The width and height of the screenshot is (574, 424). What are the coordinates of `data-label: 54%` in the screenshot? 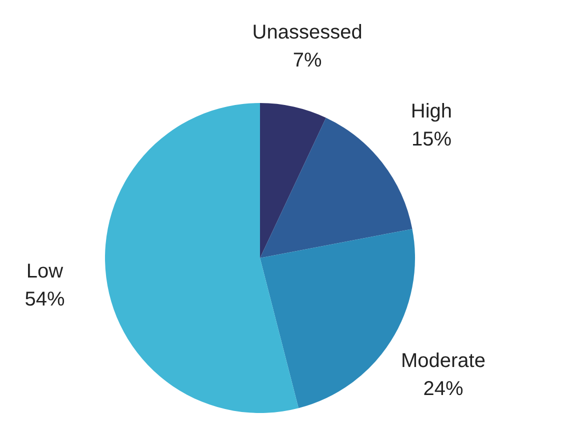 It's located at (44, 299).